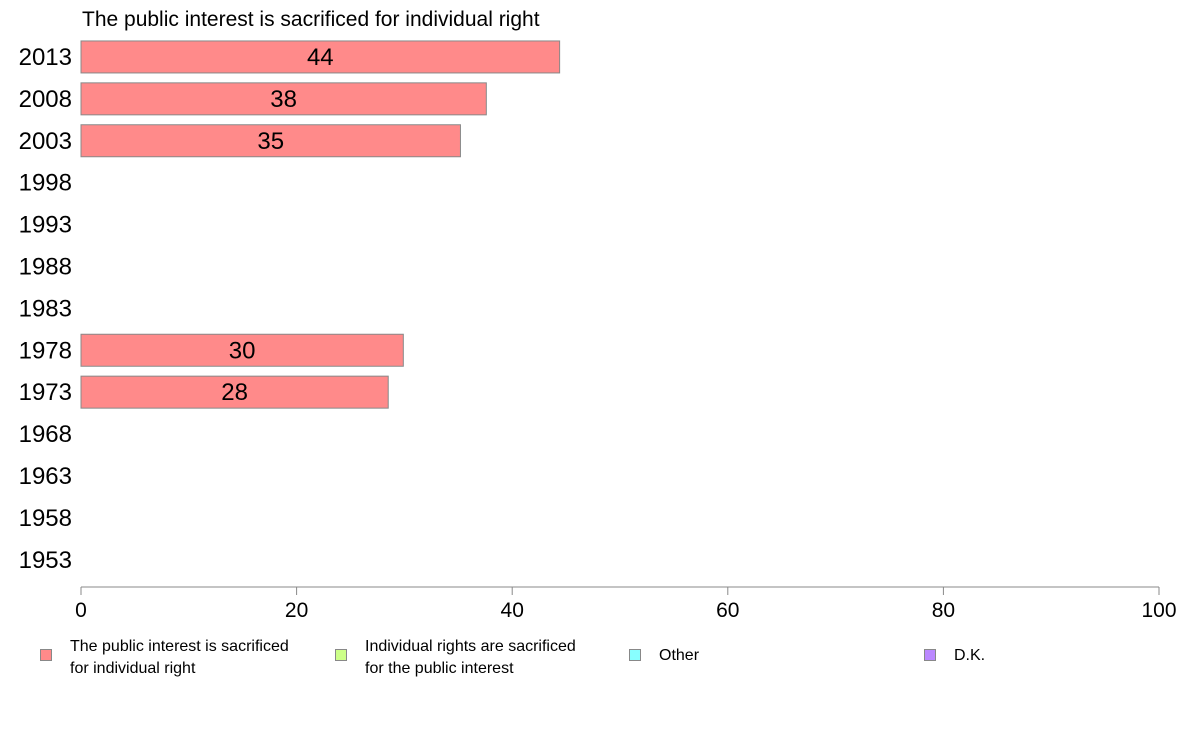 The width and height of the screenshot is (1188, 736). What do you see at coordinates (45, 99) in the screenshot?
I see `y-tick-label-2008: 2008` at bounding box center [45, 99].